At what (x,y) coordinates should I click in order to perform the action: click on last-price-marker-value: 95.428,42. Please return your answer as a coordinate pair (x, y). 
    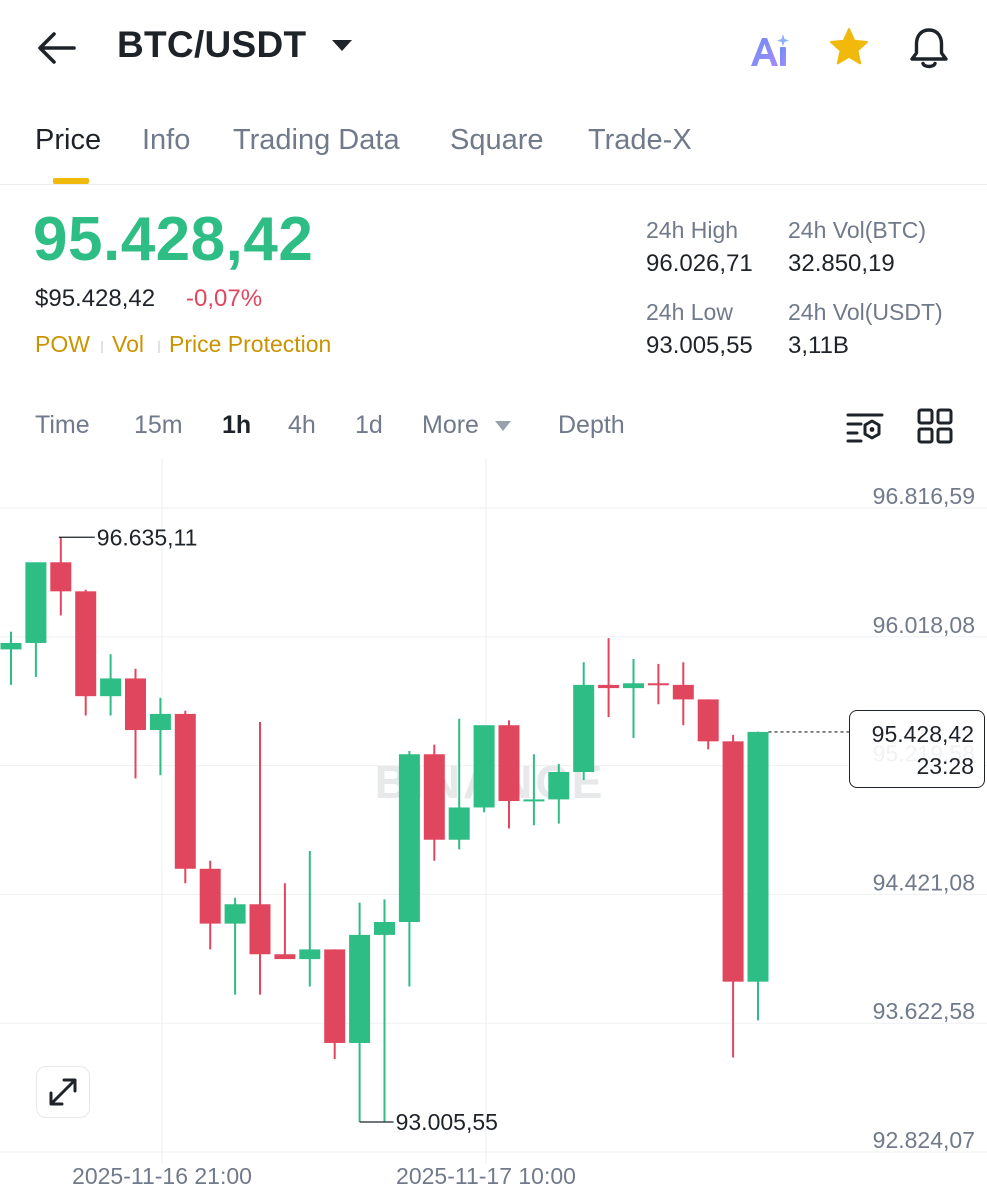
    Looking at the image, I should click on (922, 734).